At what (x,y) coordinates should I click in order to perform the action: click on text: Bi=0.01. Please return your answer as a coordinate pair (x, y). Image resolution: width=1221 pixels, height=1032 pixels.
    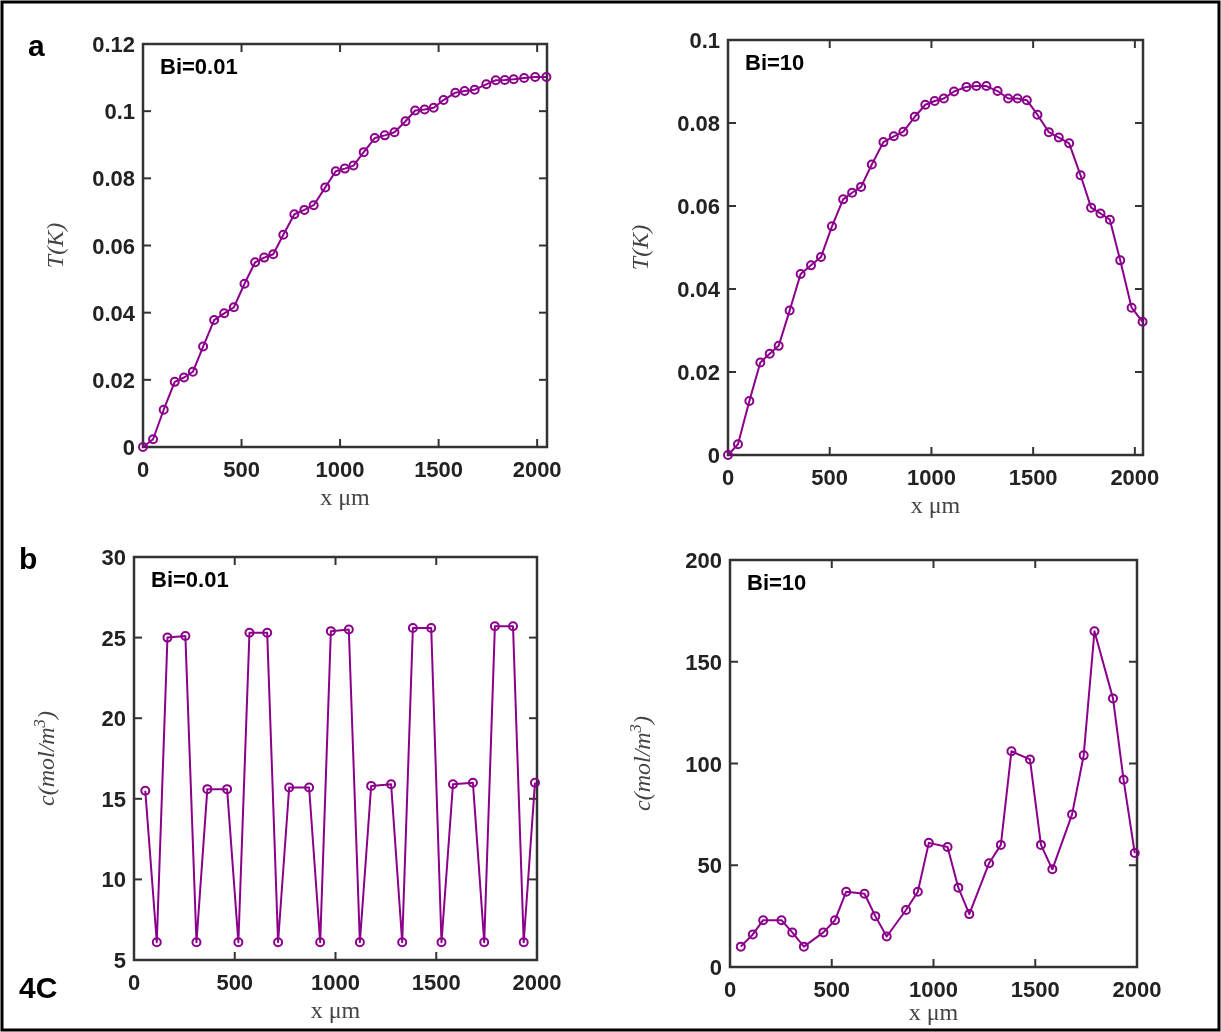
    Looking at the image, I should click on (190, 579).